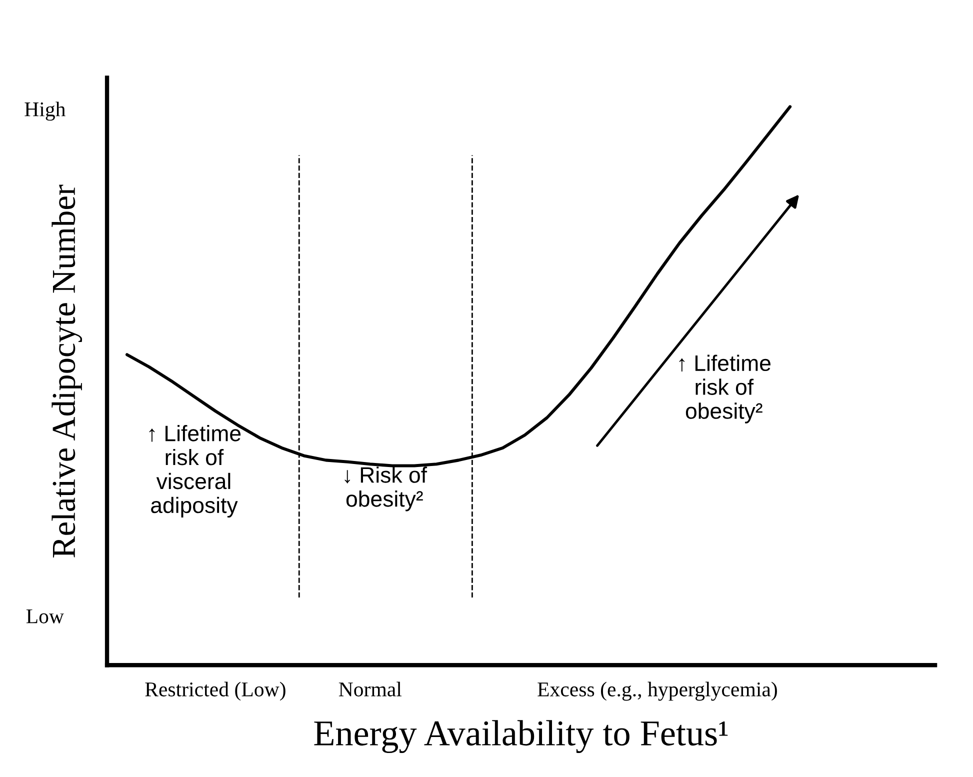  I want to click on x-tick-label: Normal, so click(370, 689).